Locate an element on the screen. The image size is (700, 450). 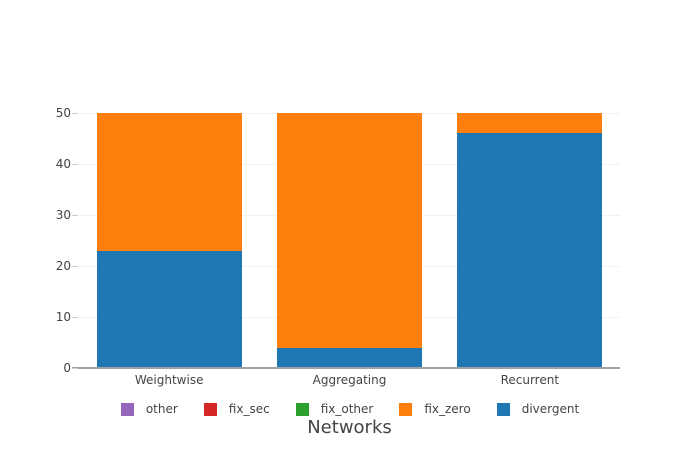
y-tick-label-10: 10 is located at coordinates (63, 317).